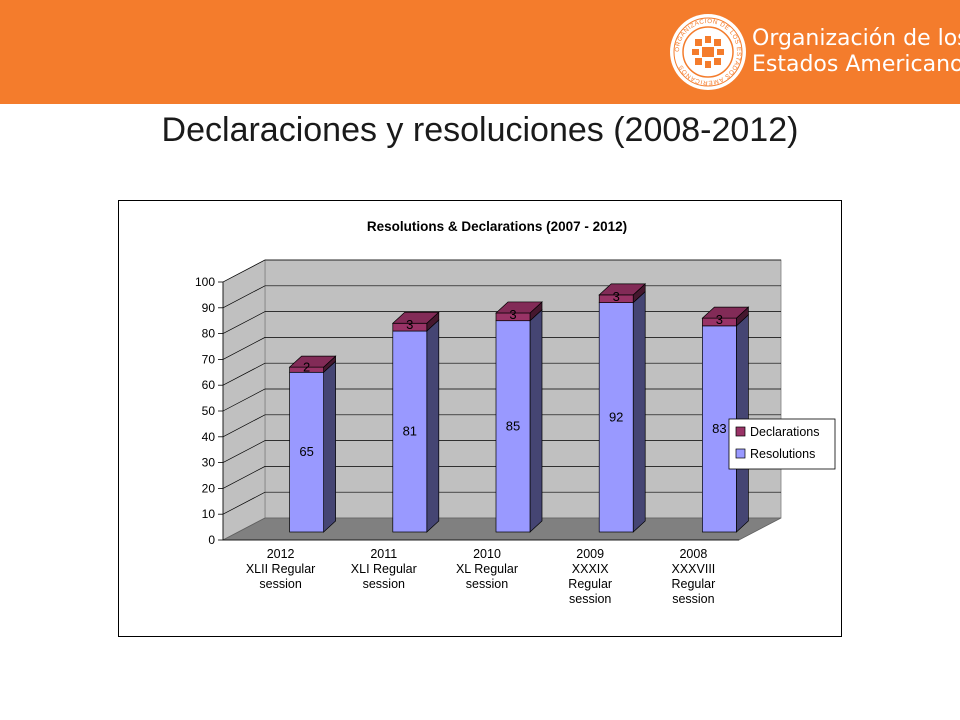  I want to click on chart-title: Resolutions & Declarations (2007 - 2012), so click(497, 226).